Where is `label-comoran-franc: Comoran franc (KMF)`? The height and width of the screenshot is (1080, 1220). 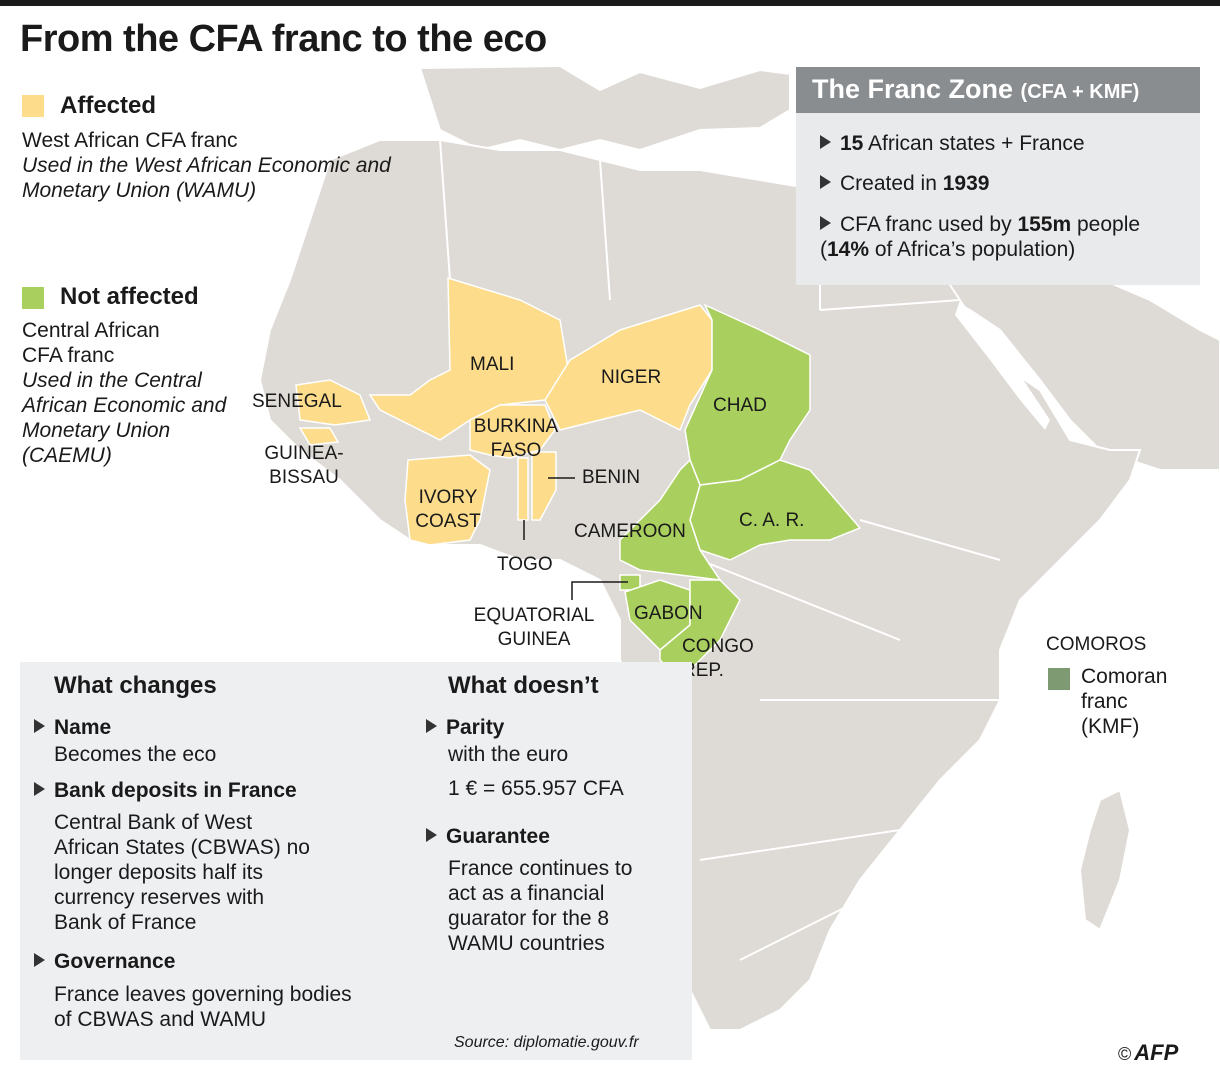
label-comoran-franc: Comoran franc (KMF) is located at coordinates (1124, 701).